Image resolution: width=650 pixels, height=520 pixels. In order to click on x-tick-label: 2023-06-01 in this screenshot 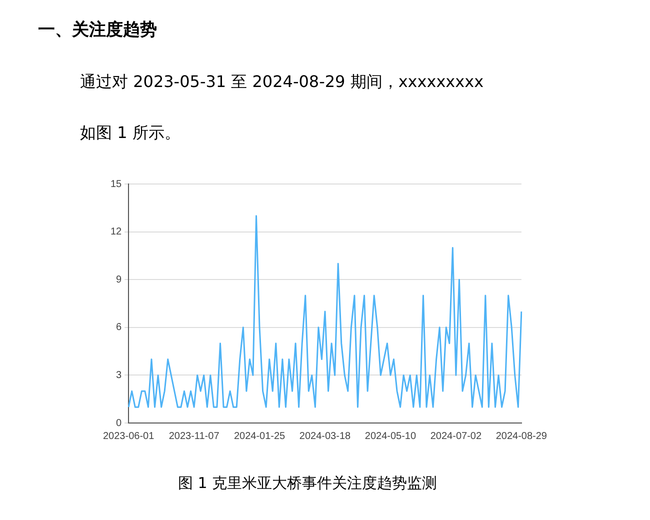, I will do `click(129, 436)`.